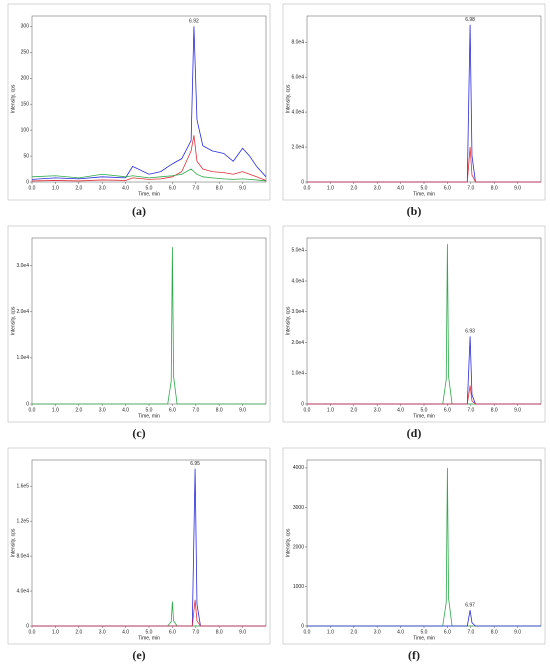 The height and width of the screenshot is (666, 550). Describe the element at coordinates (298, 468) in the screenshot. I see `y-tick-label: 4000` at that location.